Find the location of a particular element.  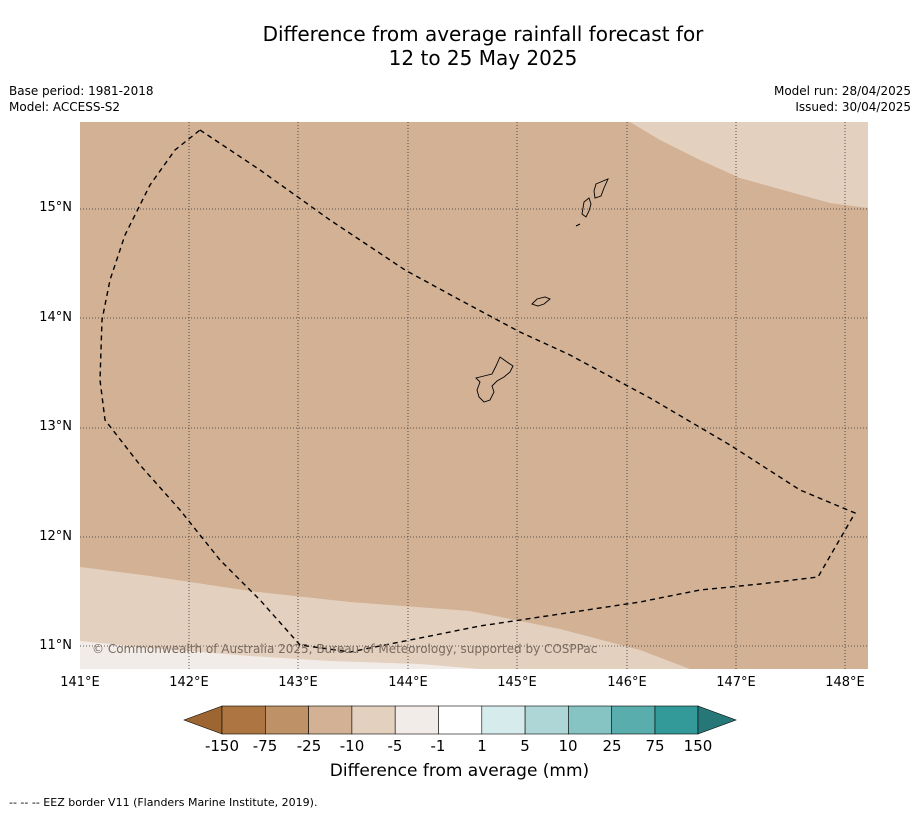

island-aguijan is located at coordinates (578, 225).